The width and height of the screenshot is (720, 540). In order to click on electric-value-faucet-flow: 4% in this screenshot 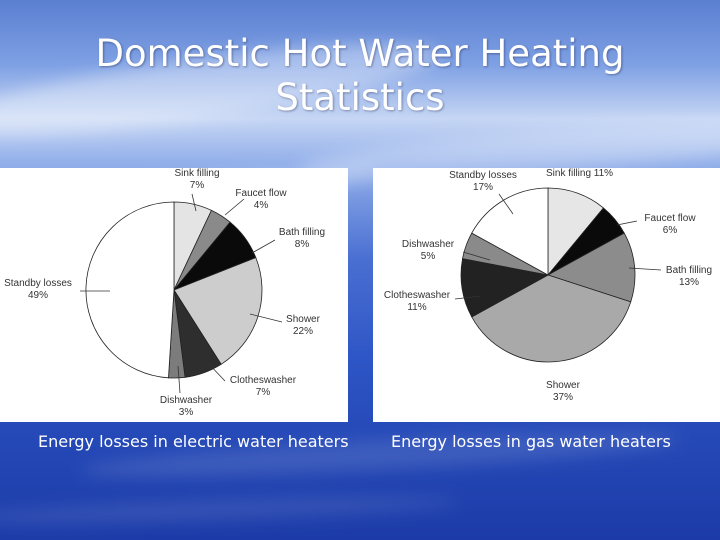, I will do `click(261, 205)`.